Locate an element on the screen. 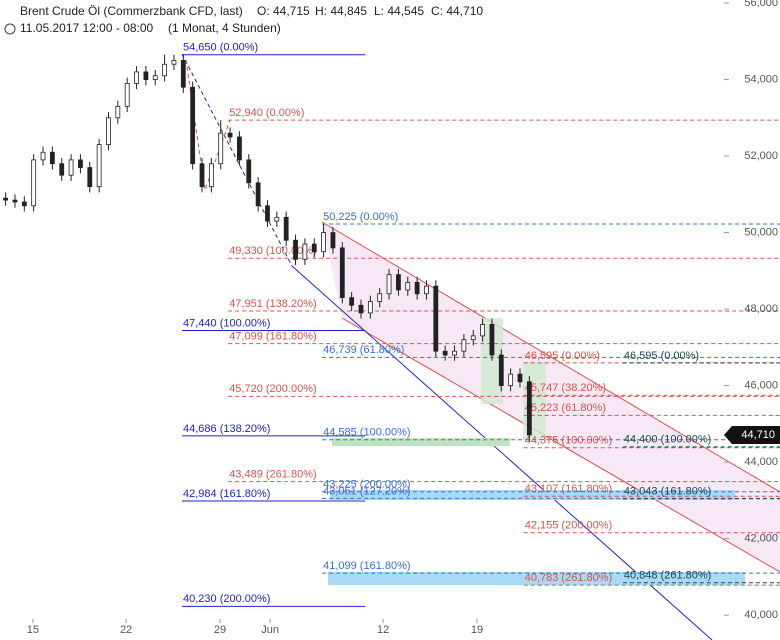  y-tick-label: 52,000 is located at coordinates (761, 156).